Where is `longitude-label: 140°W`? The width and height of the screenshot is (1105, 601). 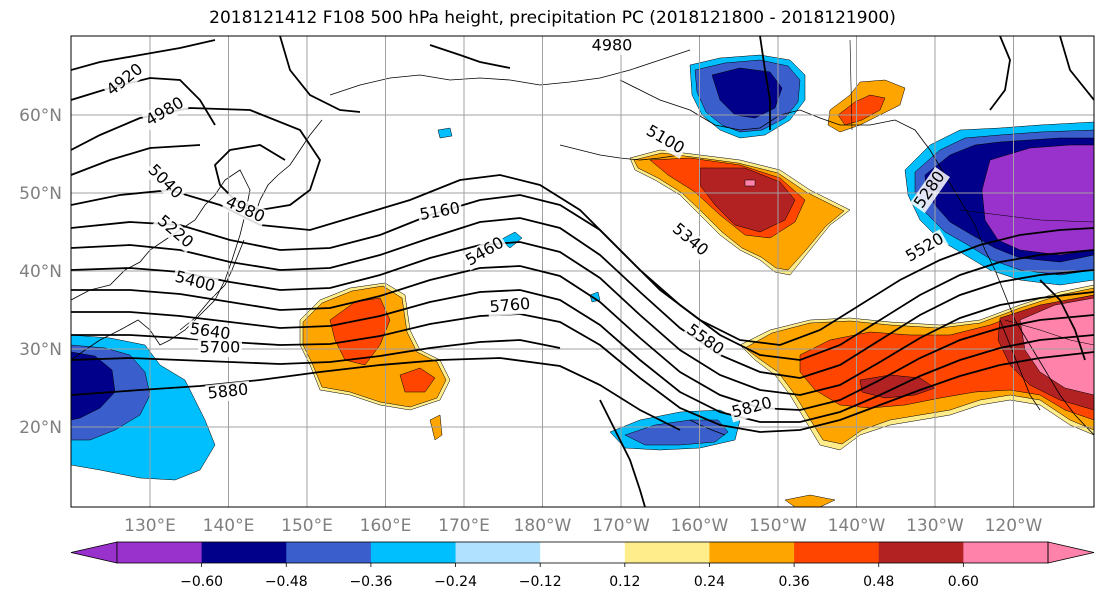 longitude-label: 140°W is located at coordinates (857, 526).